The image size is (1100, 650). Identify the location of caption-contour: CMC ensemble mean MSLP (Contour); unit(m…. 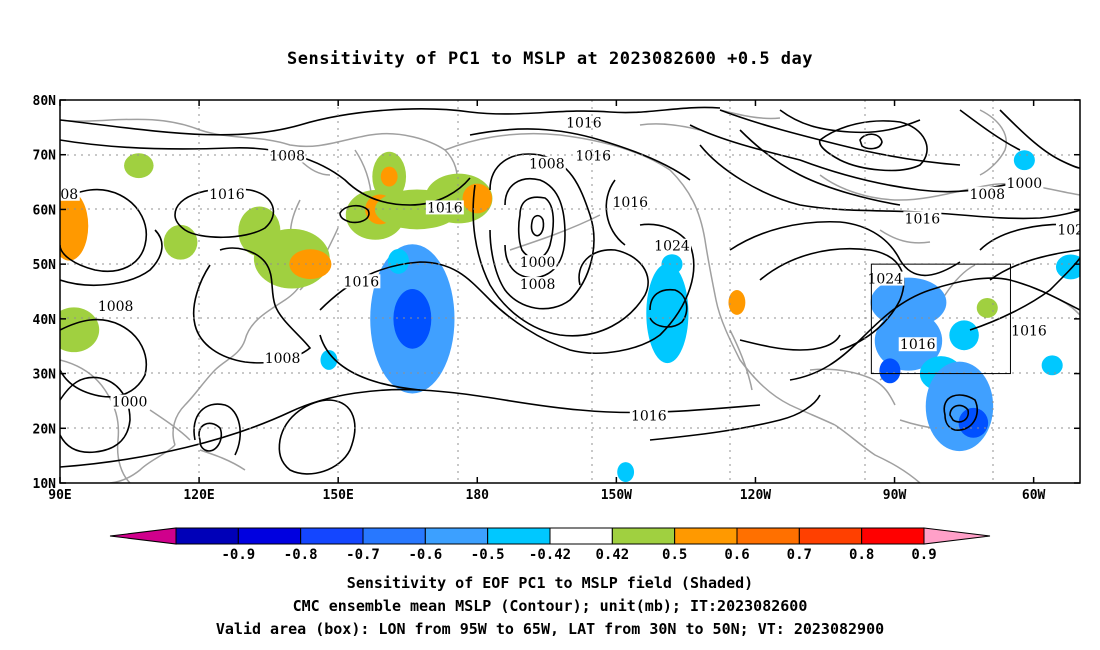
(550, 606).